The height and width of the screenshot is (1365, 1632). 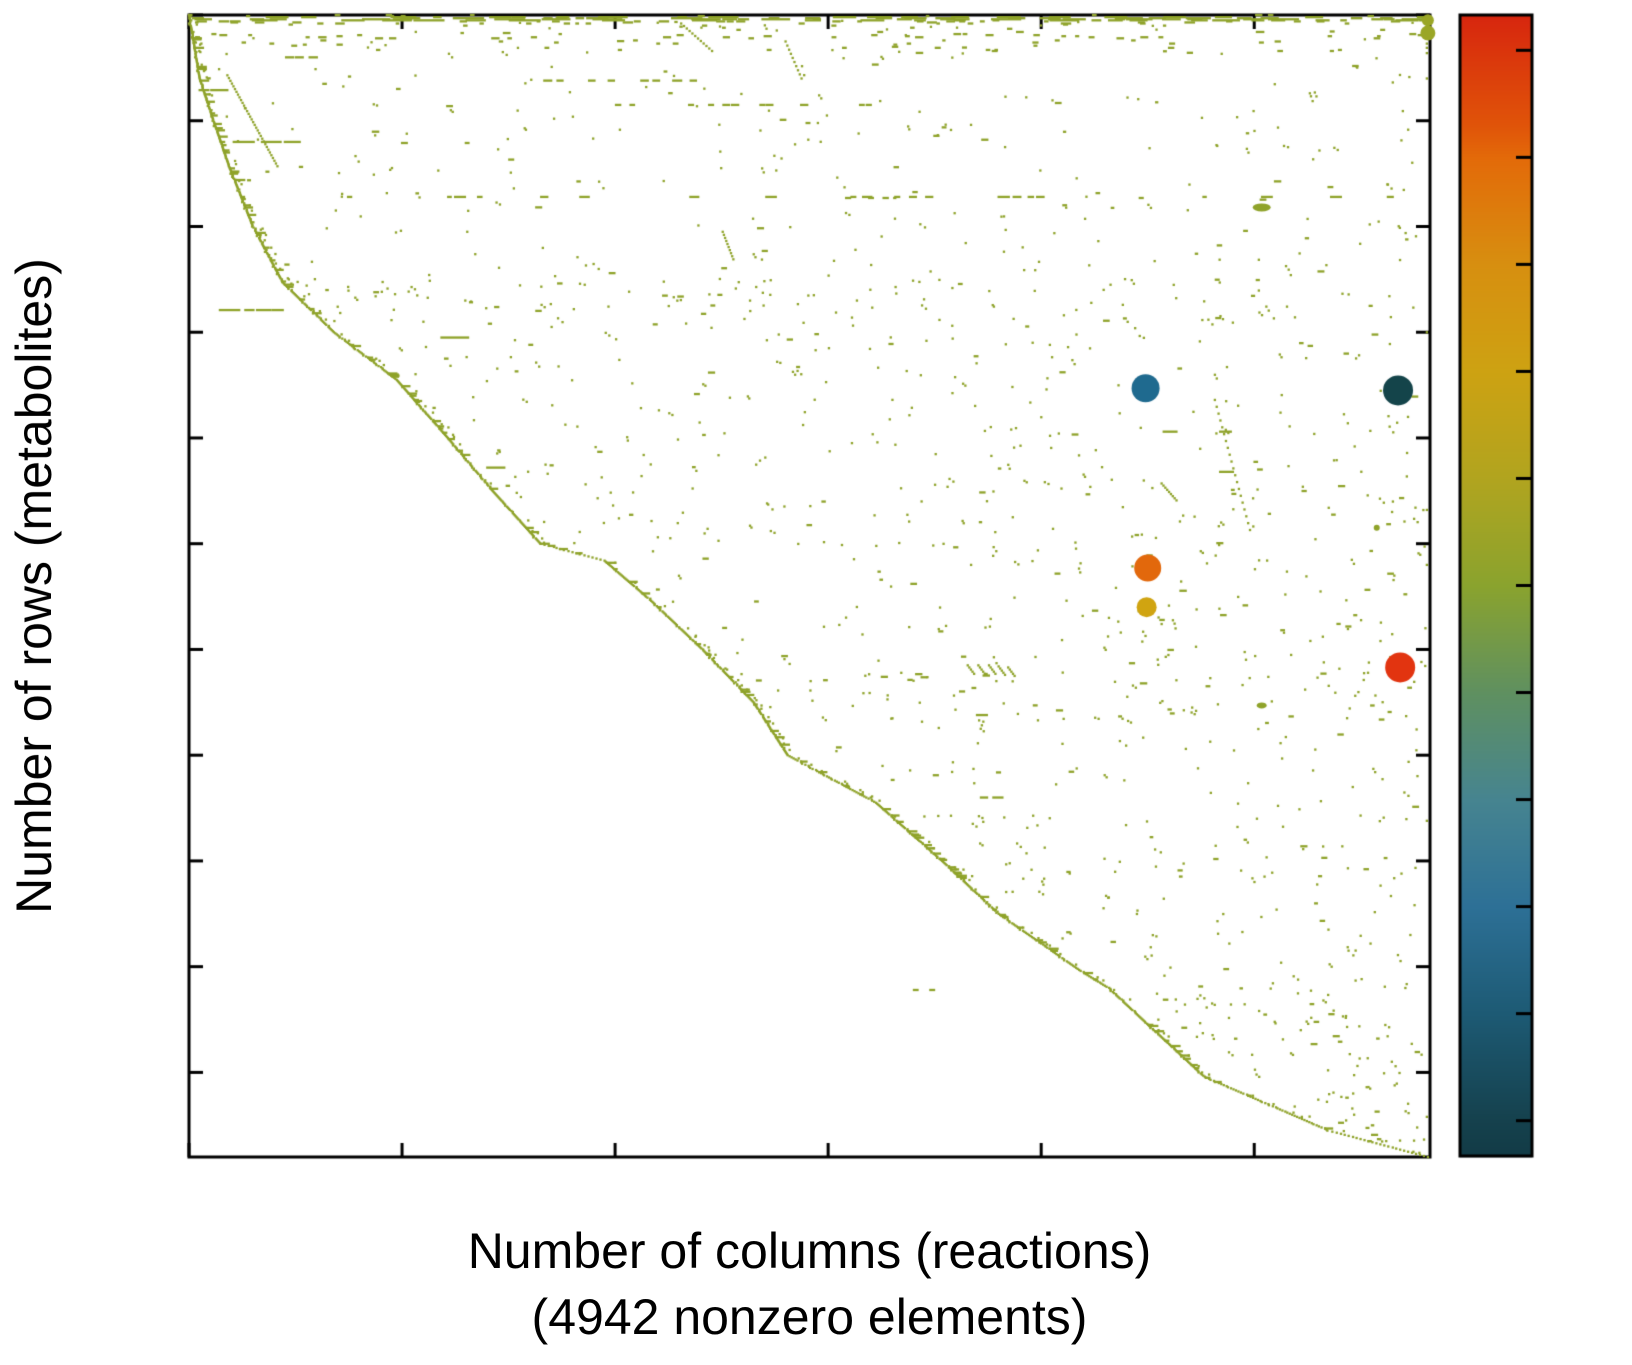 I want to click on x-axis-label: Number of columns (reactions), so click(x=809, y=1251).